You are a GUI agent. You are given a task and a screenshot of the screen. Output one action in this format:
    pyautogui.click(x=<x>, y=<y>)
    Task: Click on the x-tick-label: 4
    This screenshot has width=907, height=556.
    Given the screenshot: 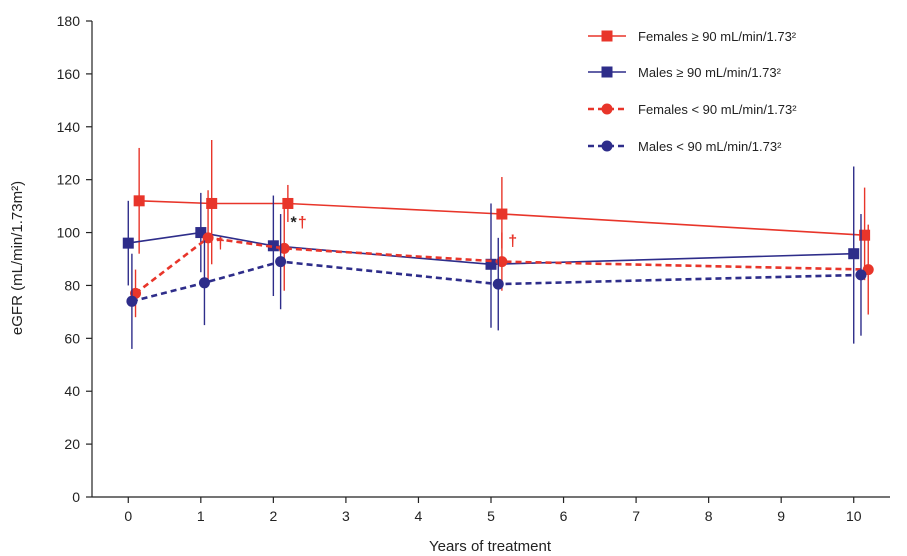 What is the action you would take?
    pyautogui.click(x=419, y=516)
    